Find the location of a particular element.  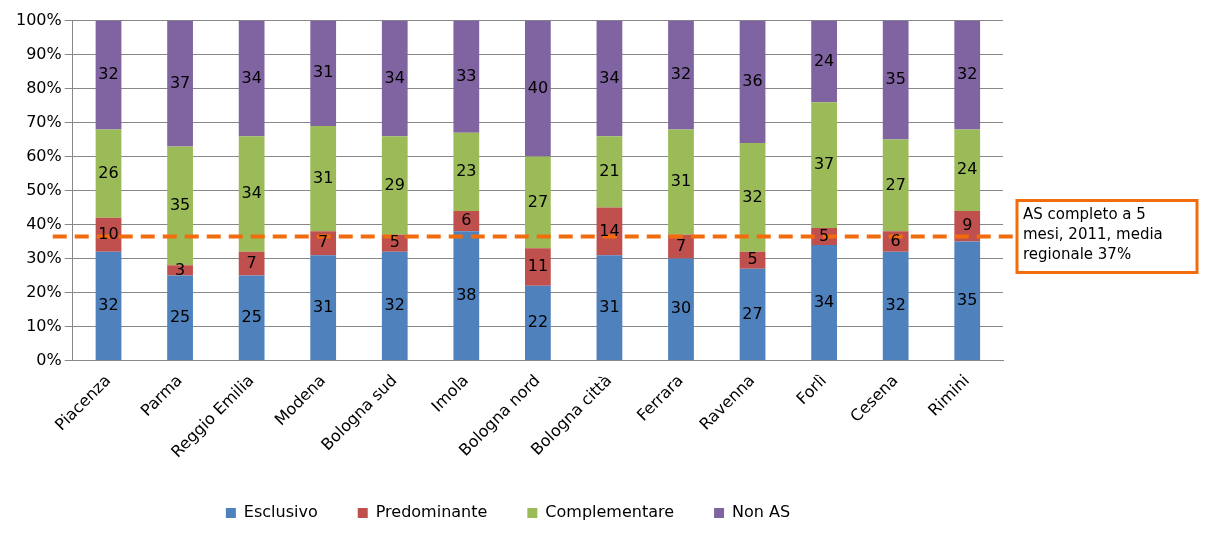

data-label: 11 is located at coordinates (538, 266).